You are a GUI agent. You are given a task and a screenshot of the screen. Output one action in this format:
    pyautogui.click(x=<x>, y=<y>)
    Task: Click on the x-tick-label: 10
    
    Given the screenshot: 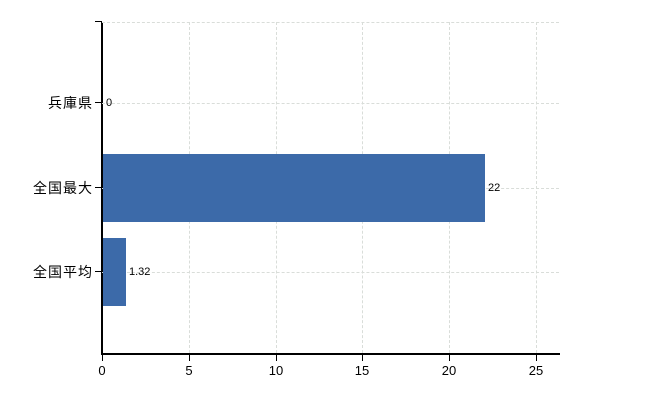 What is the action you would take?
    pyautogui.click(x=276, y=370)
    